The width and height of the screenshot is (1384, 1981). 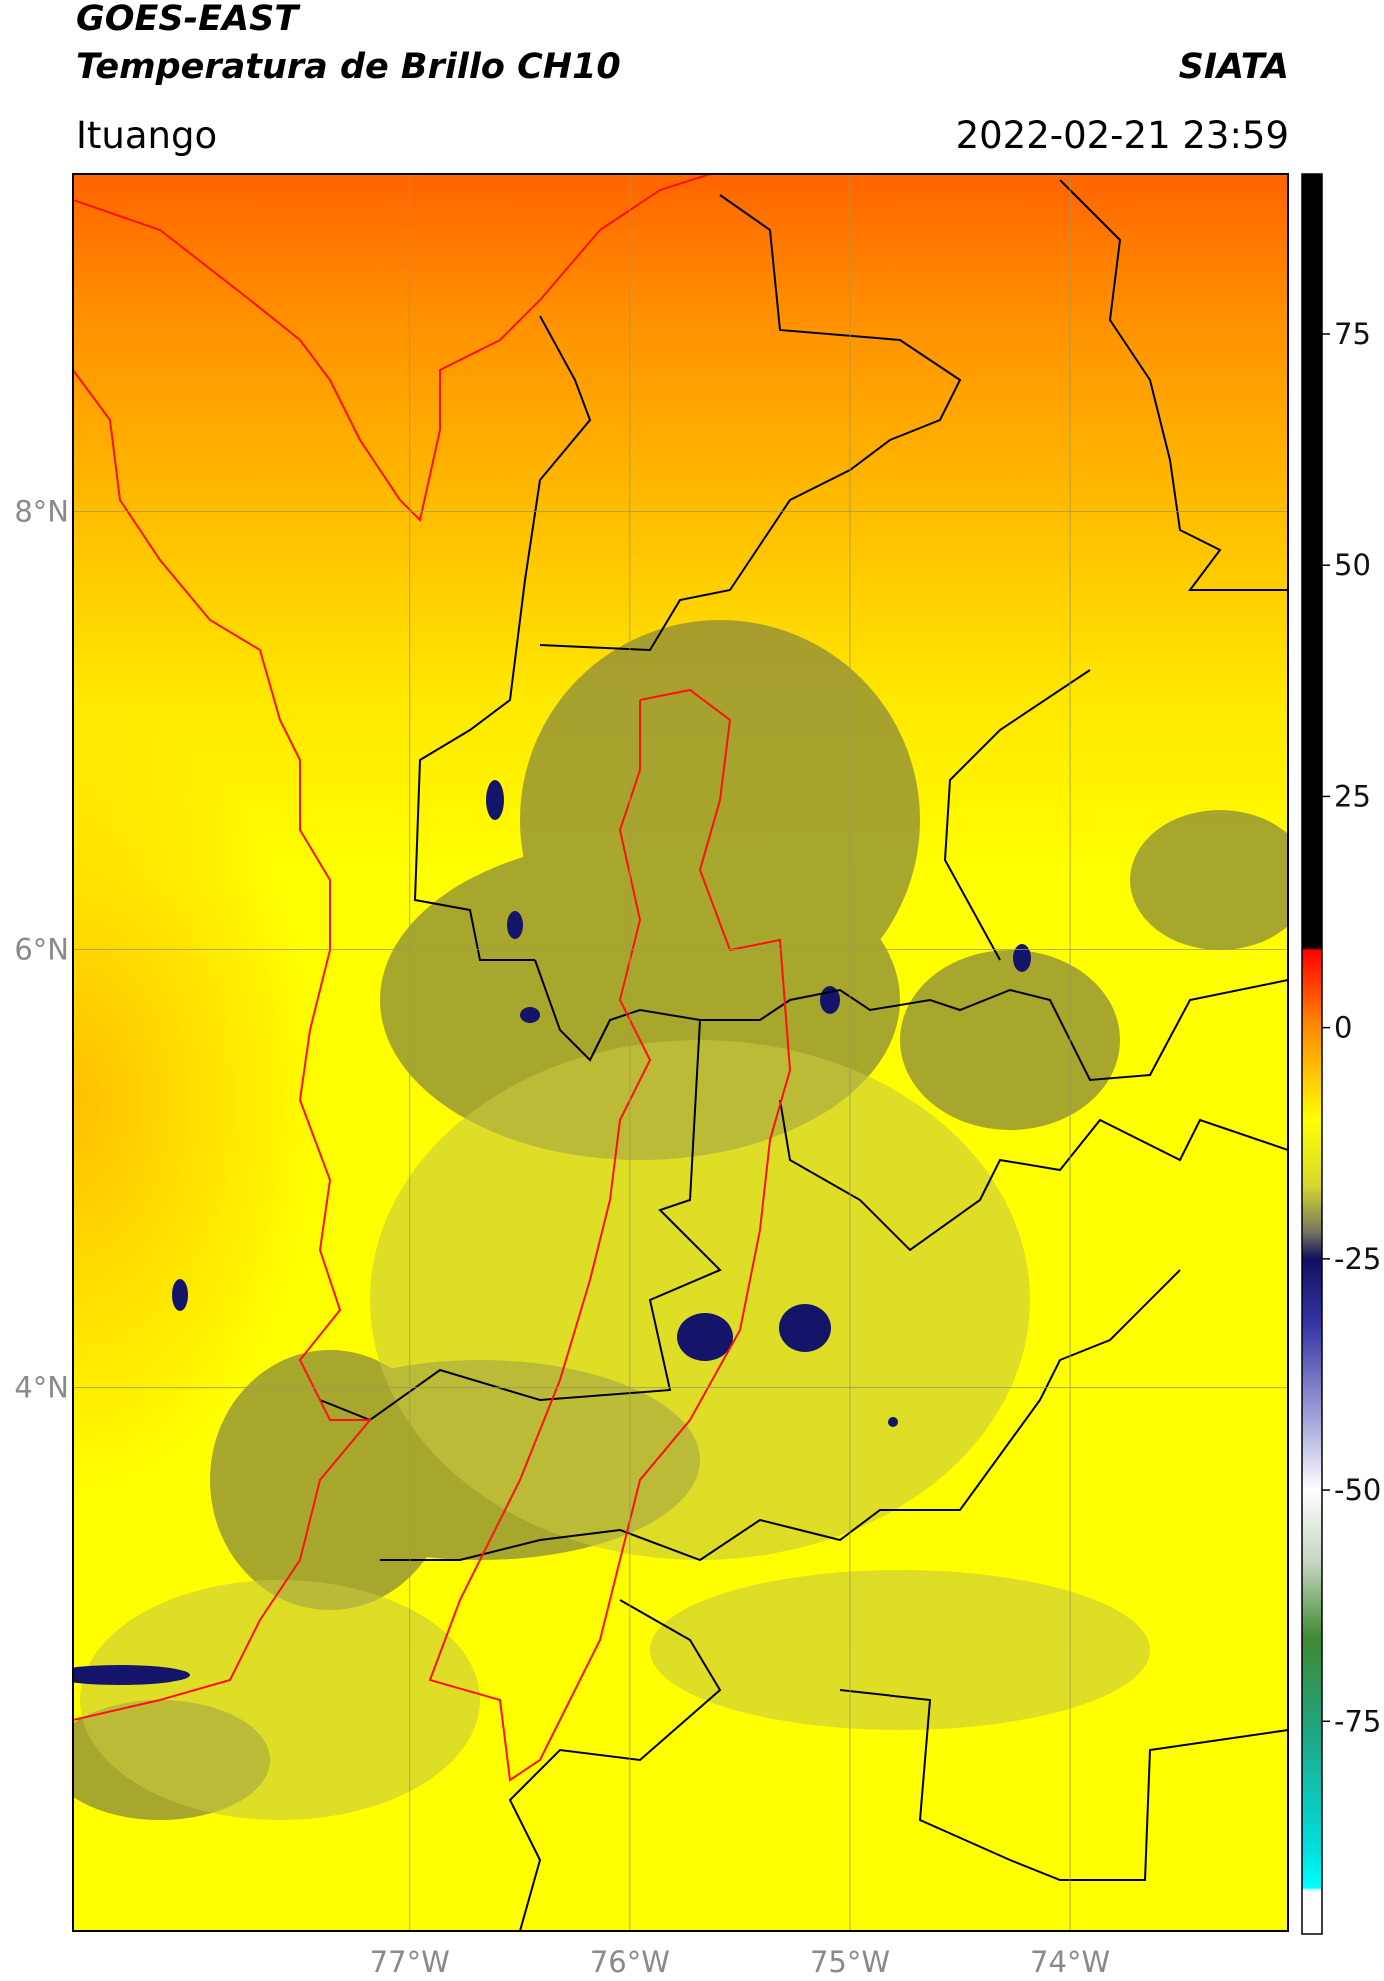 What do you see at coordinates (1352, 334) in the screenshot?
I see `colorbar-label: 75` at bounding box center [1352, 334].